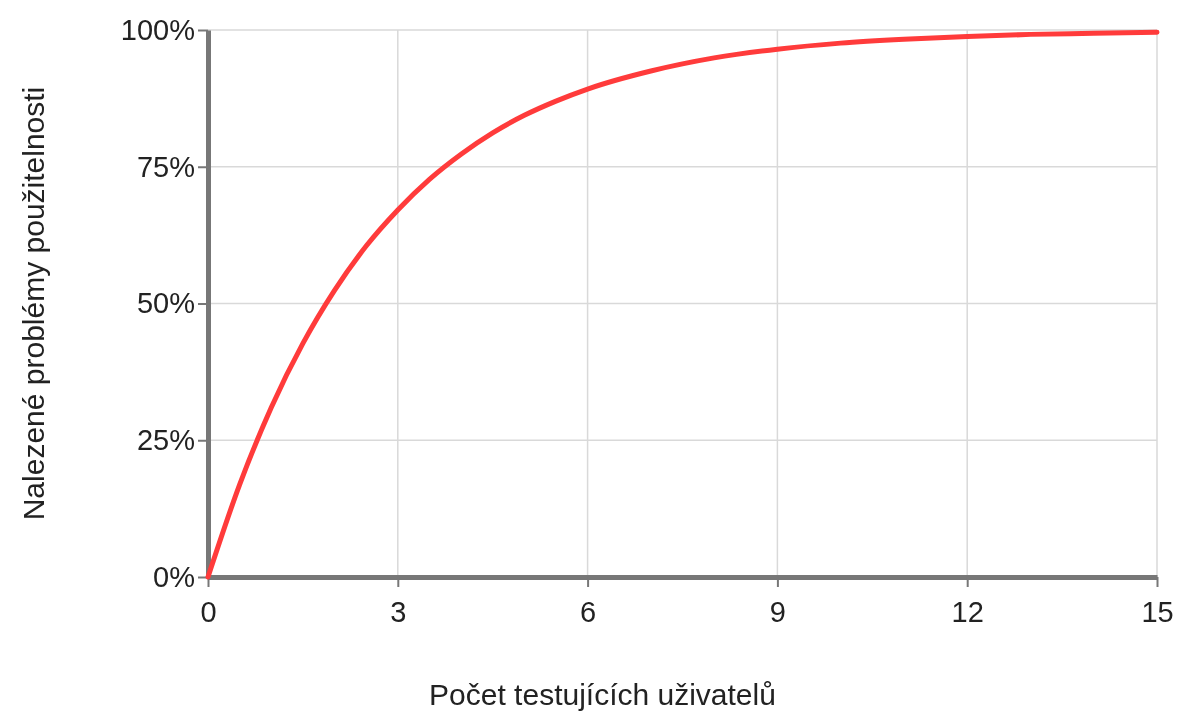 This screenshot has height=715, width=1184. What do you see at coordinates (165, 303) in the screenshot?
I see `y-tick-label: 50%` at bounding box center [165, 303].